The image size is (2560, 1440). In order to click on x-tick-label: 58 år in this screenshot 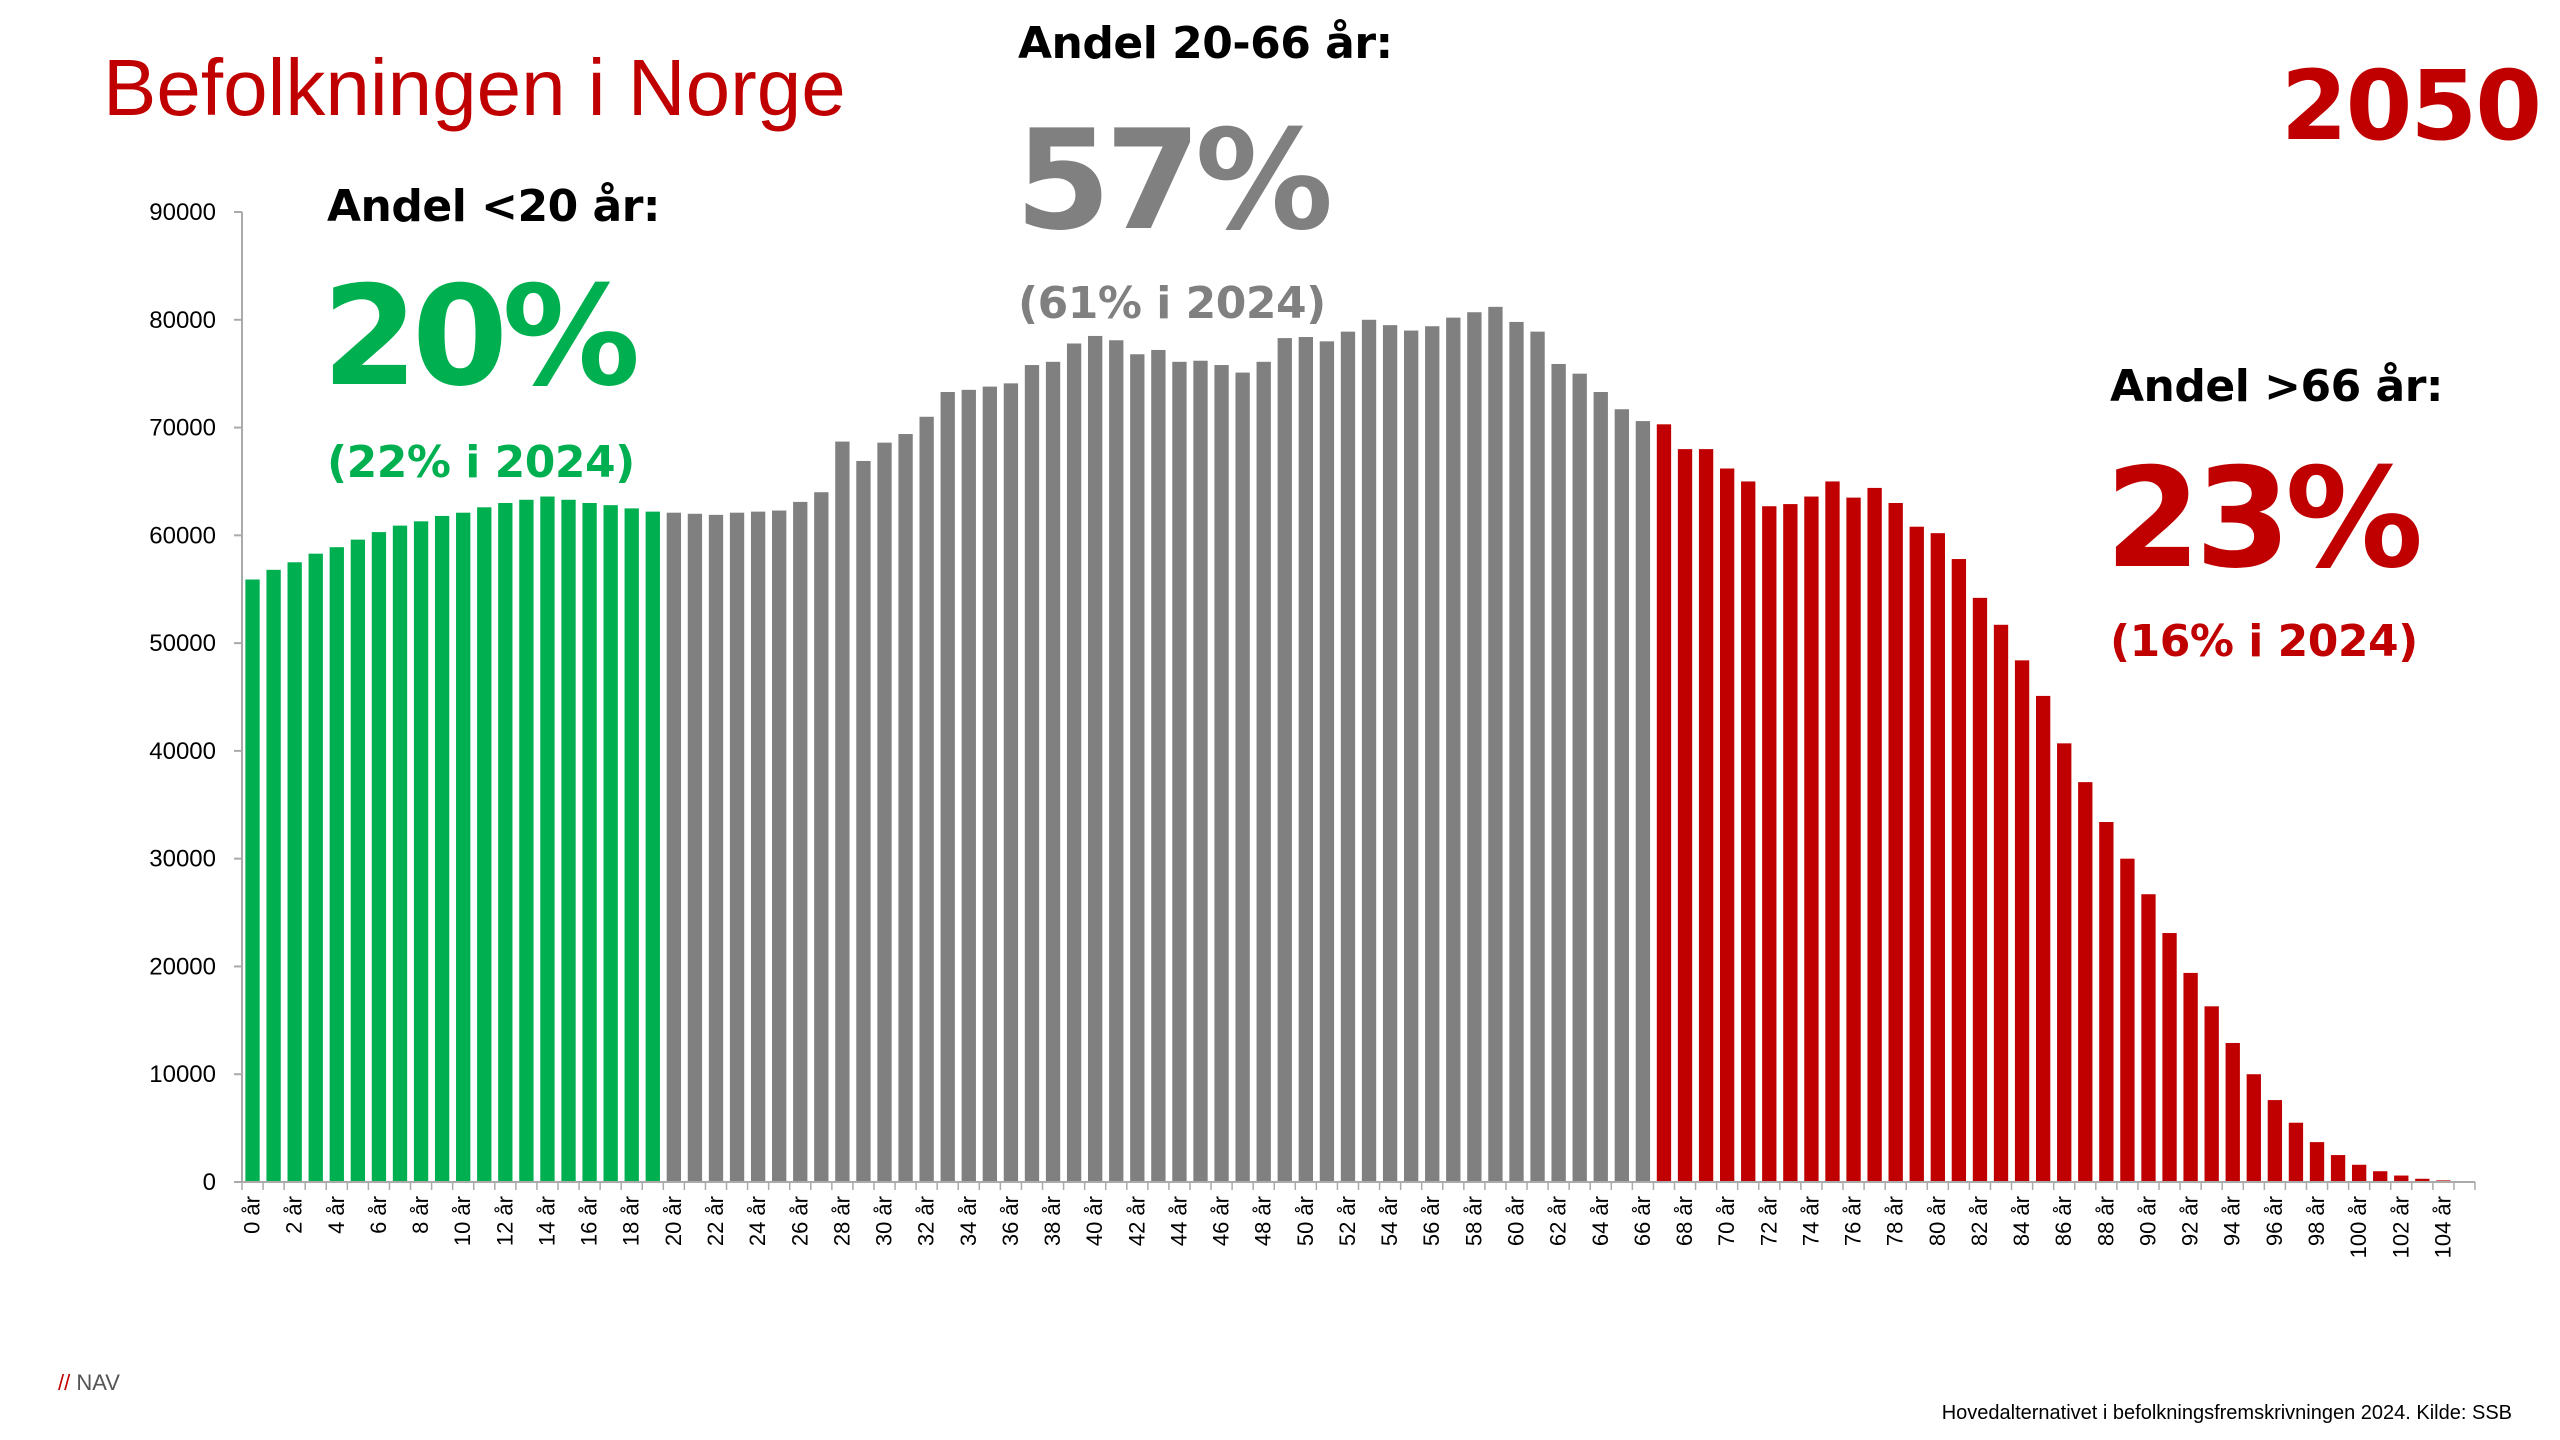, I will do `click(1473, 1221)`.